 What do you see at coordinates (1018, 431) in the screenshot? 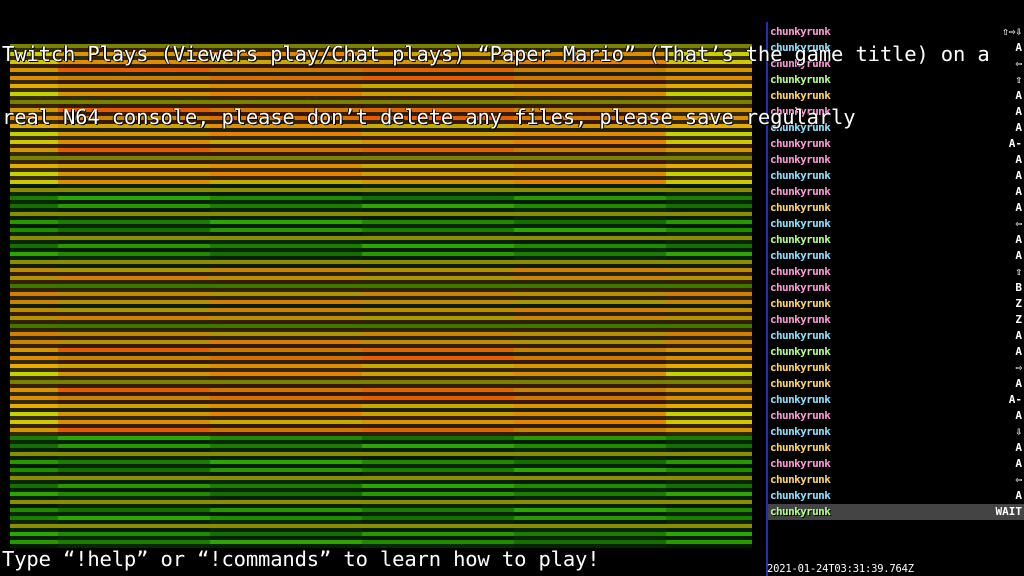
I see `chat-command: ⇩` at bounding box center [1018, 431].